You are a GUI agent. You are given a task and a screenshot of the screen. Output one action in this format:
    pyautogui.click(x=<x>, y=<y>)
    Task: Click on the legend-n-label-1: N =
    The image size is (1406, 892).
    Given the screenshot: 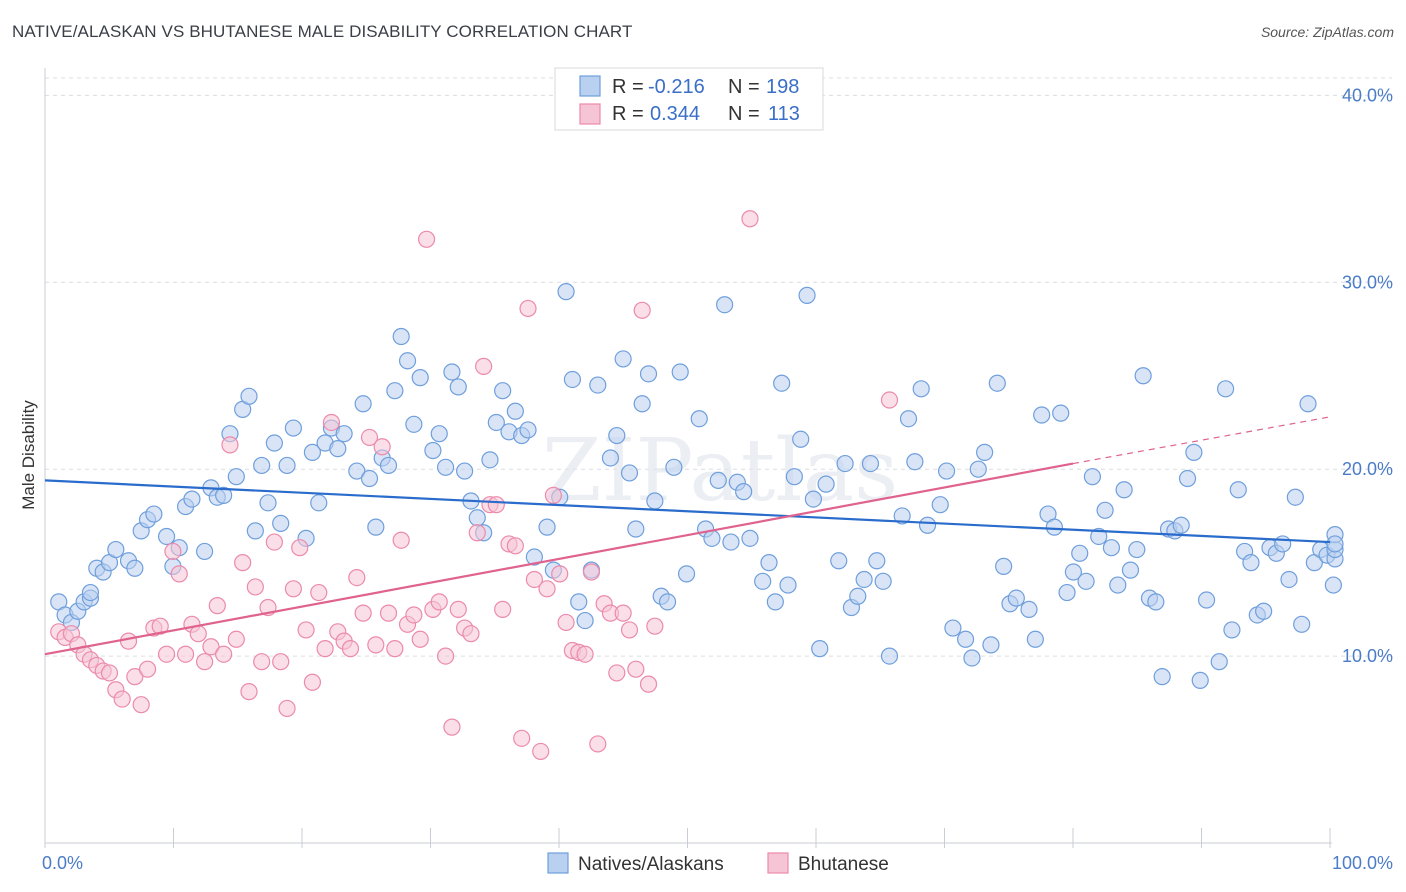 What is the action you would take?
    pyautogui.click(x=744, y=87)
    